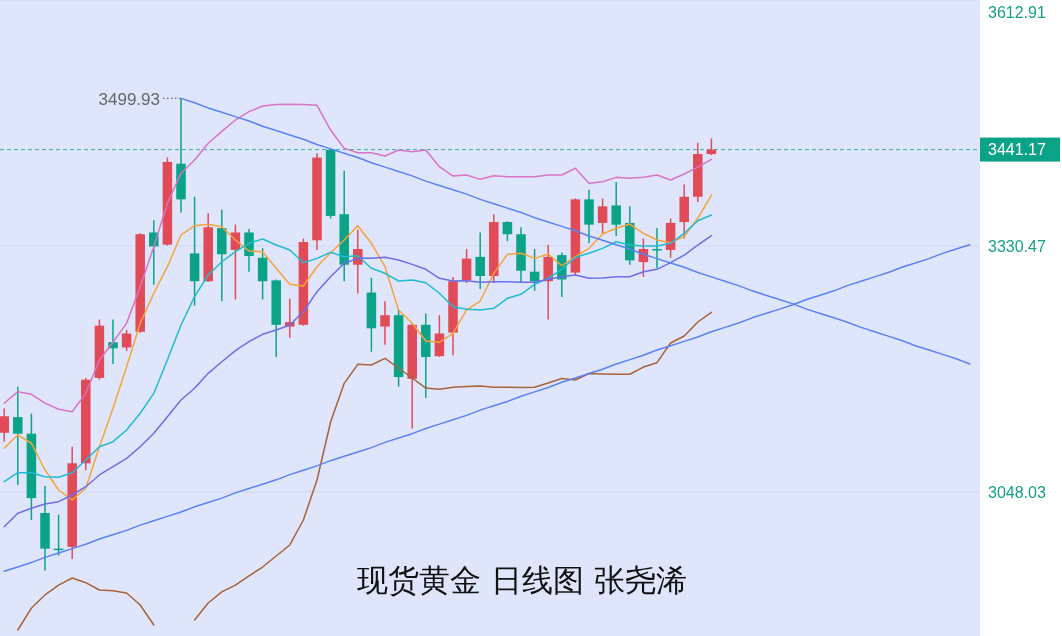 Image resolution: width=1062 pixels, height=636 pixels. Describe the element at coordinates (1017, 12) in the screenshot. I see `y-tick-label: 3612.91` at that location.